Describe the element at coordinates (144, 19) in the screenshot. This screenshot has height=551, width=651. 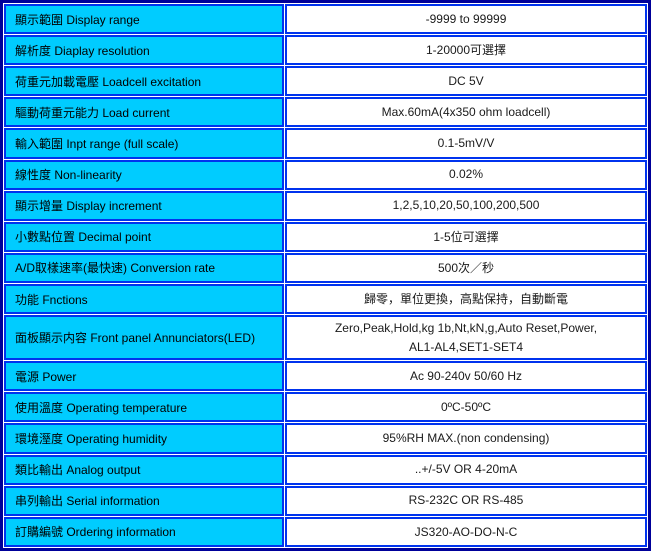
I see `spec-label: 顯示範圍 Display range` at that location.